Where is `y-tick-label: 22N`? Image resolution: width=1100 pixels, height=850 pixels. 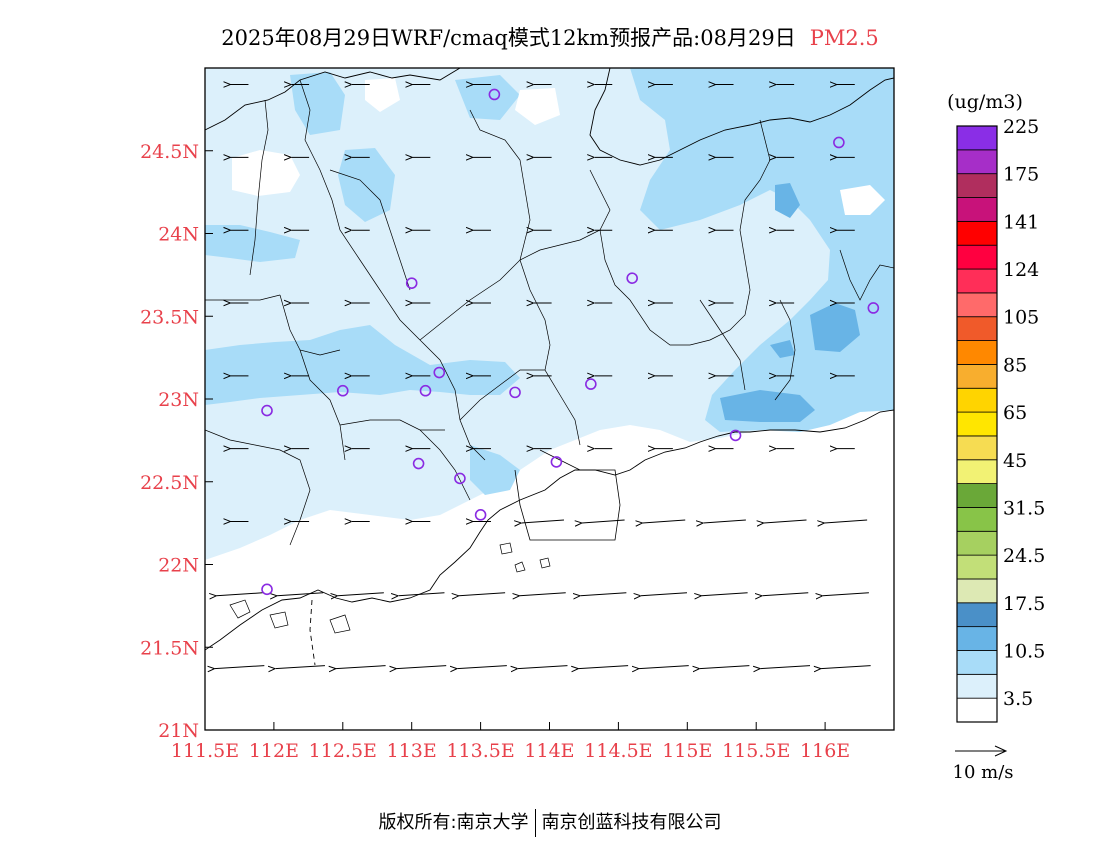
y-tick-label: 22N is located at coordinates (178, 566).